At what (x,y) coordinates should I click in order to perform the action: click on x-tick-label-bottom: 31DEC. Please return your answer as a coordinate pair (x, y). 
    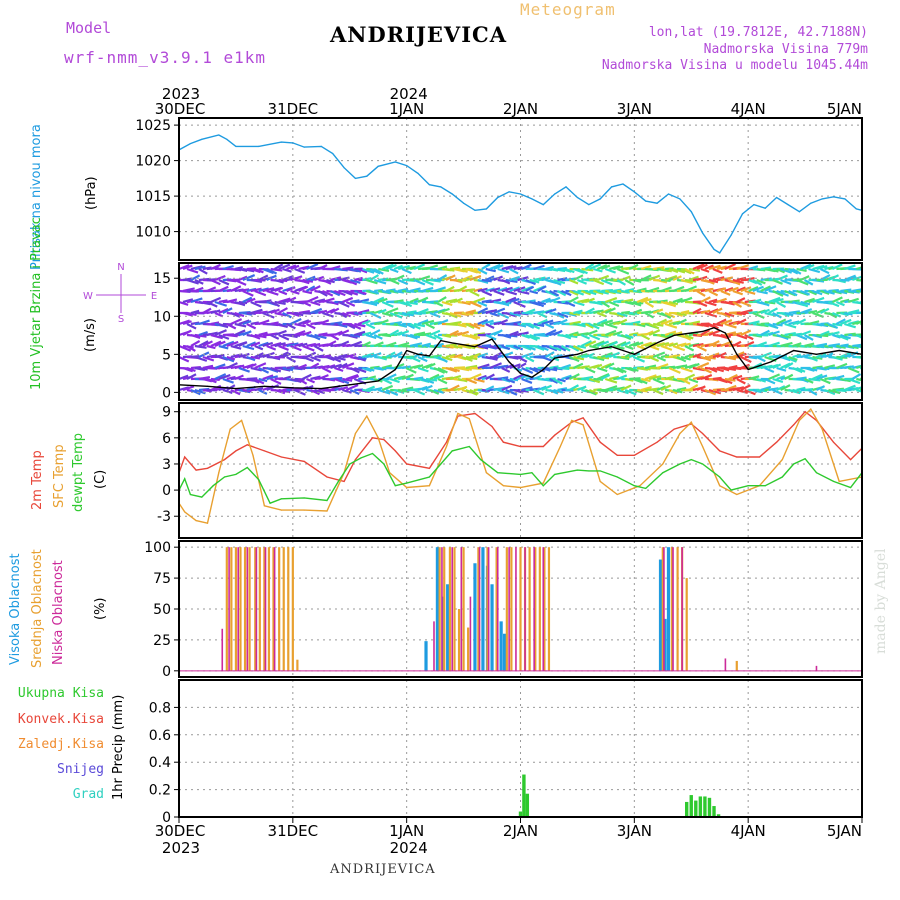
    Looking at the image, I should click on (293, 831).